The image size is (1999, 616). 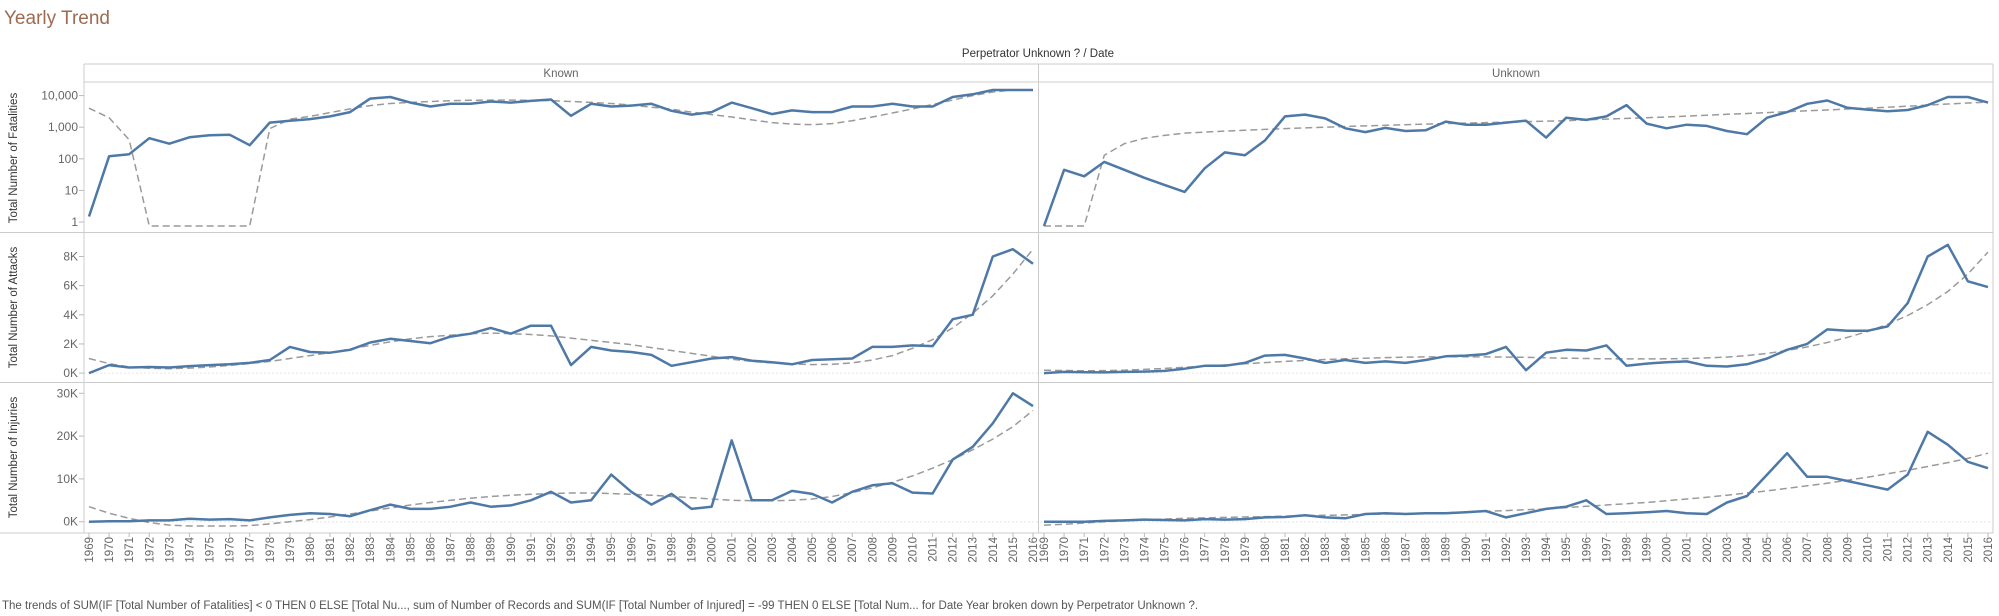 What do you see at coordinates (70, 522) in the screenshot?
I see `y-tick-label: 0K` at bounding box center [70, 522].